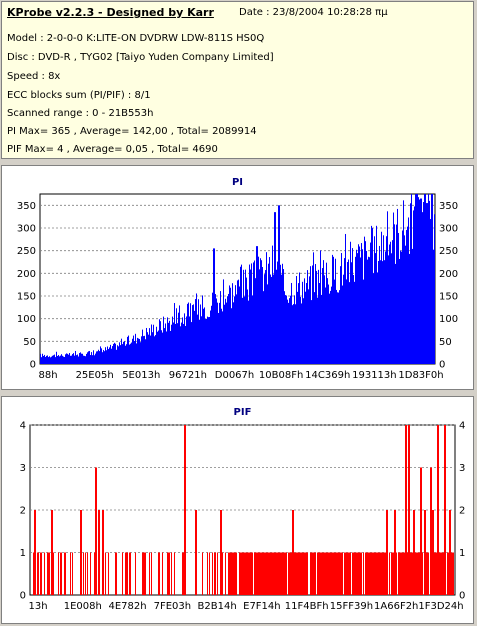 This screenshot has height=626, width=477. What do you see at coordinates (141, 375) in the screenshot?
I see `xtick-0-2: 5E013h` at bounding box center [141, 375].